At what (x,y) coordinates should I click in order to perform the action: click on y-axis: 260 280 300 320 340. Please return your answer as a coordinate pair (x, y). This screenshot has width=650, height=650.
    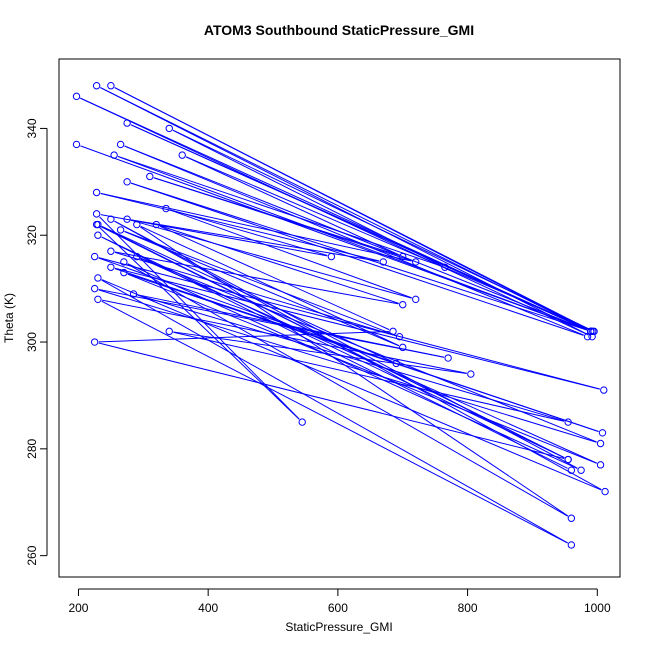
    Looking at the image, I should click on (36, 342).